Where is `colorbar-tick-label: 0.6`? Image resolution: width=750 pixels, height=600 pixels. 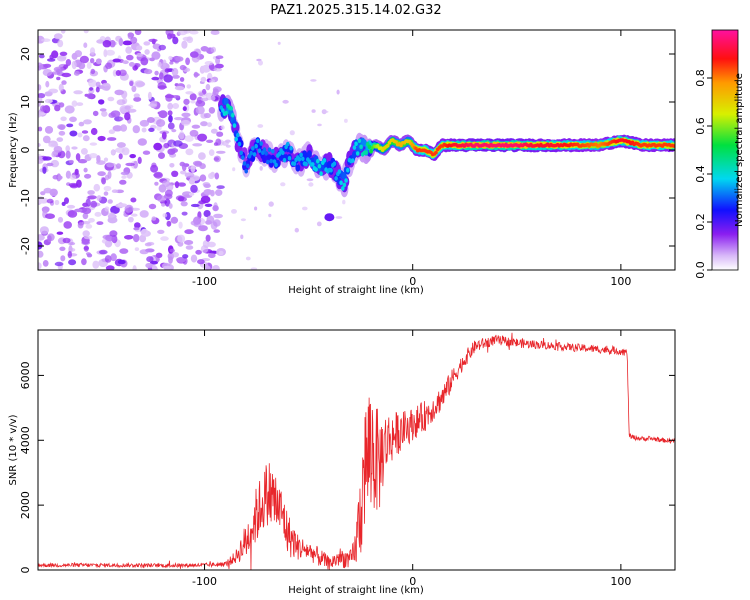
colorbar-tick-label: 0.6 is located at coordinates (700, 126).